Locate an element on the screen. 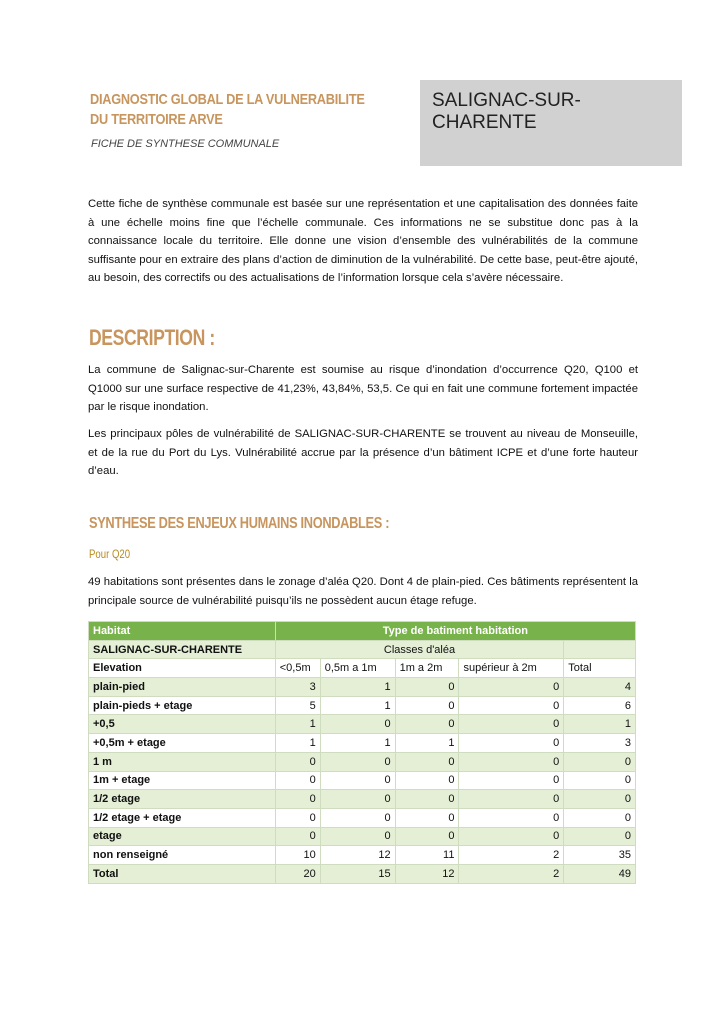  column-header: Total is located at coordinates (599, 668).